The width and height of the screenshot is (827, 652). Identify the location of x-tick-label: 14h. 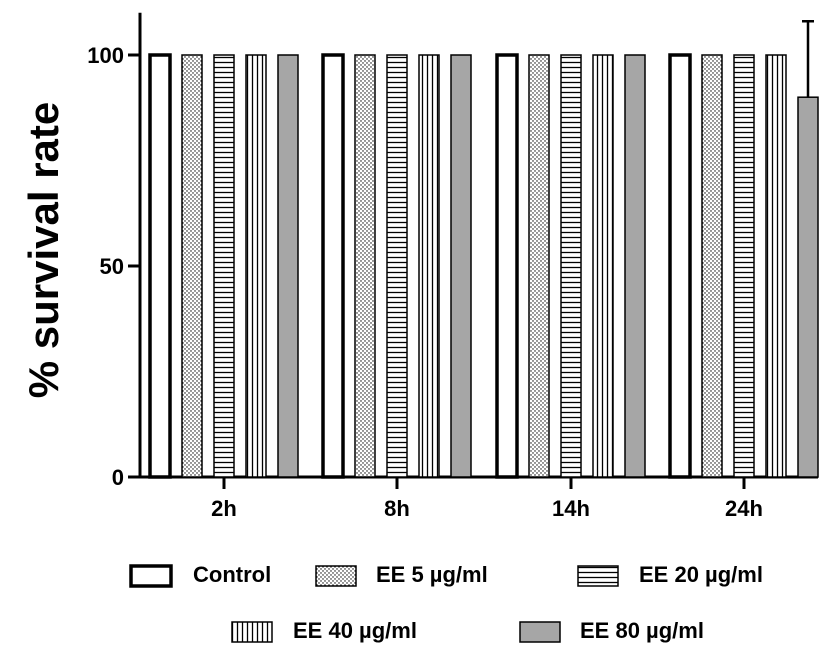
(571, 508).